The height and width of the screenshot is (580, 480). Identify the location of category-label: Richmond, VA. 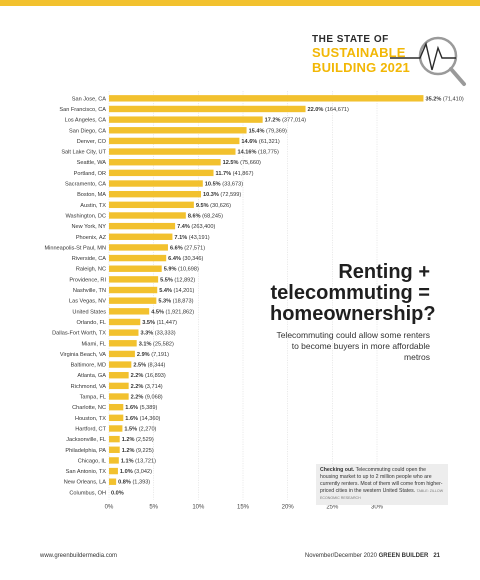
(89, 387).